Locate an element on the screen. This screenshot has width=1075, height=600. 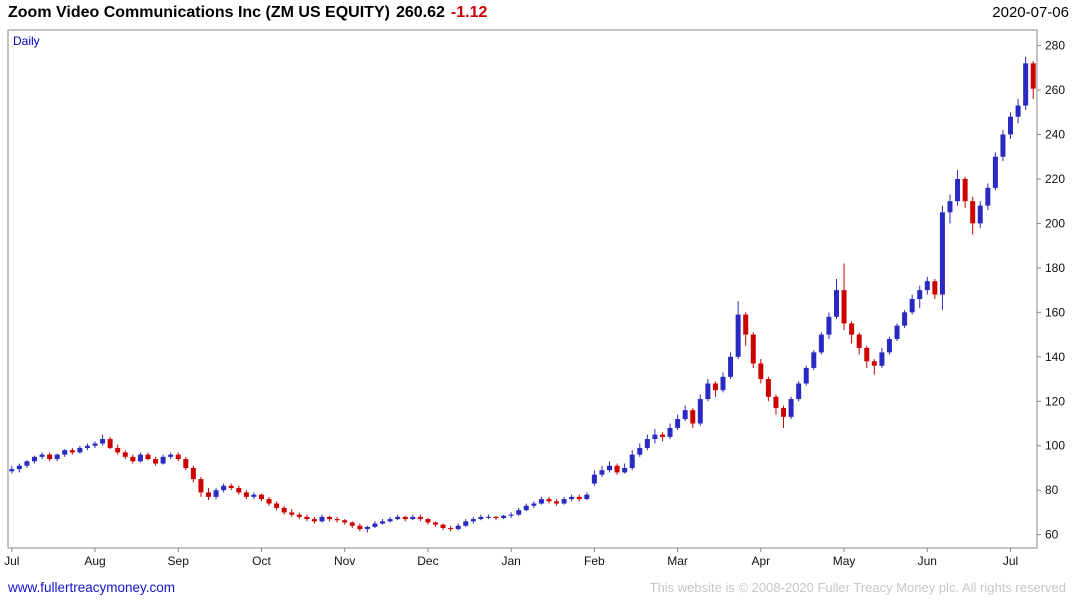
as-of-date: 2020-07-06 is located at coordinates (1030, 12).